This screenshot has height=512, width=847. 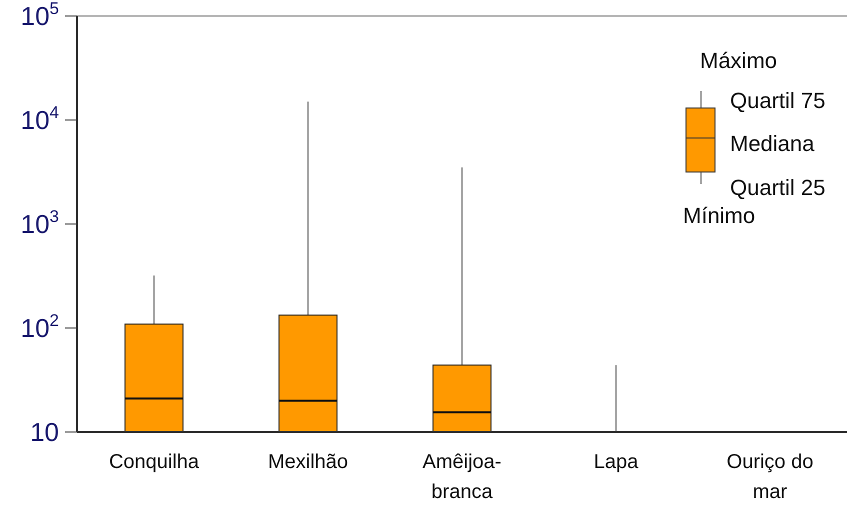 I want to click on y-tick-label: 10$^{3}$, so click(x=39, y=222).